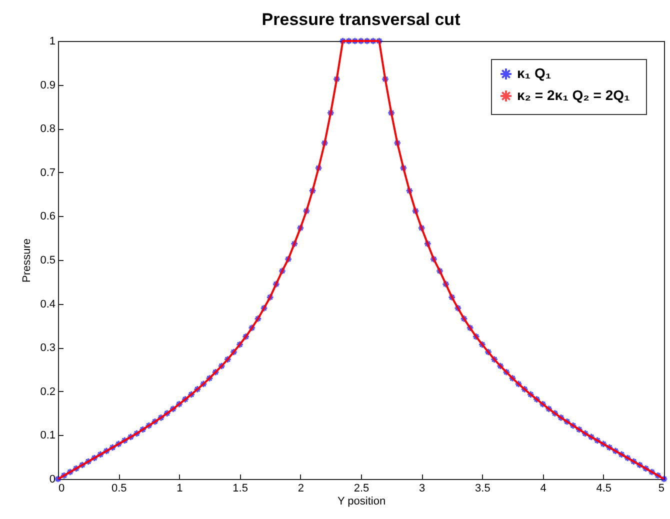  I want to click on y-tick-label: 0, so click(52, 480).